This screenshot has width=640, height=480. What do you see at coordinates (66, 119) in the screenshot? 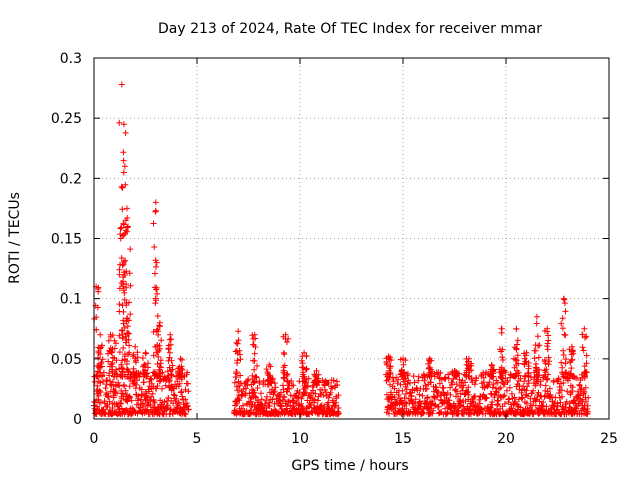
I see `y-tick-label: 0.25` at bounding box center [66, 119].